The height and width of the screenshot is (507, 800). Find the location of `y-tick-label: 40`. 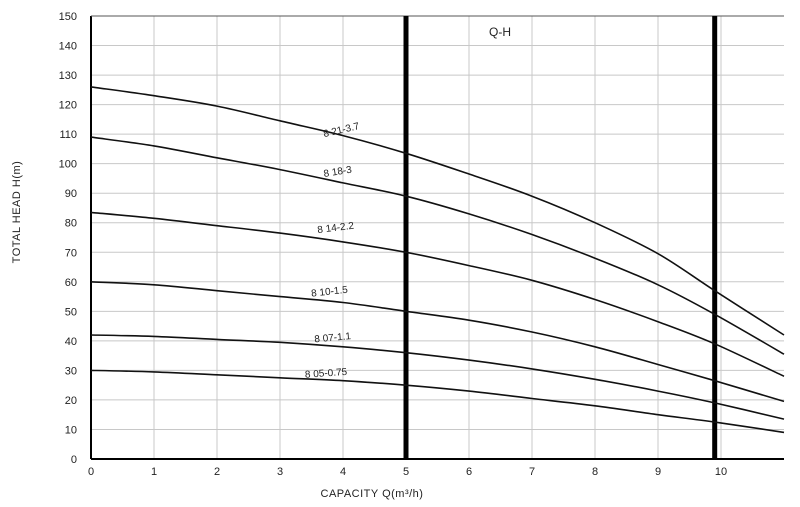

y-tick-label: 40 is located at coordinates (71, 342).